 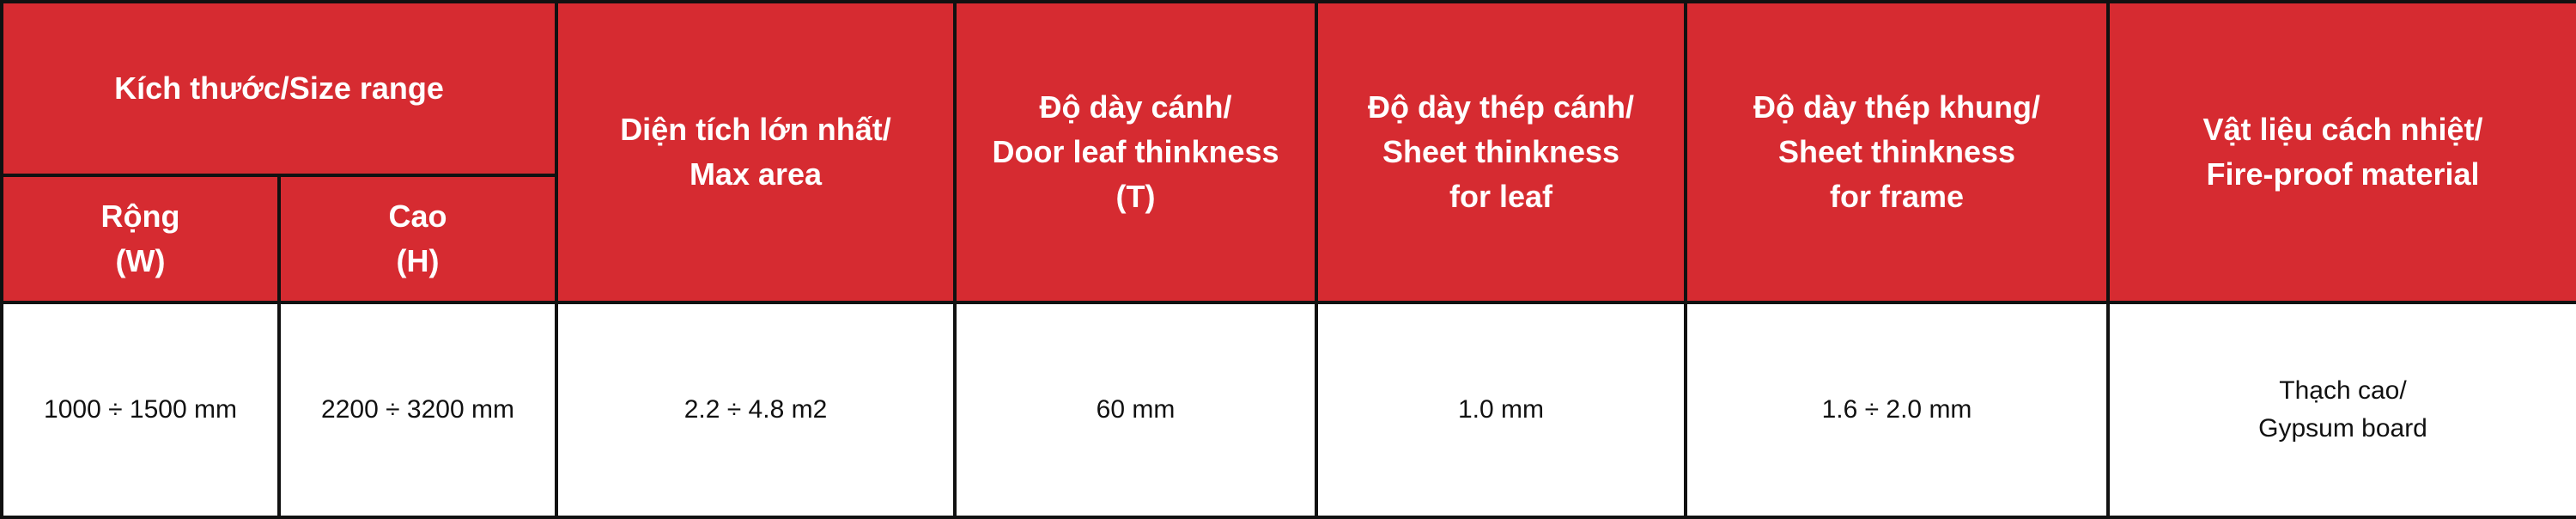 What do you see at coordinates (1135, 410) in the screenshot?
I see `door-leaf-thickness-value: 60 mm` at bounding box center [1135, 410].